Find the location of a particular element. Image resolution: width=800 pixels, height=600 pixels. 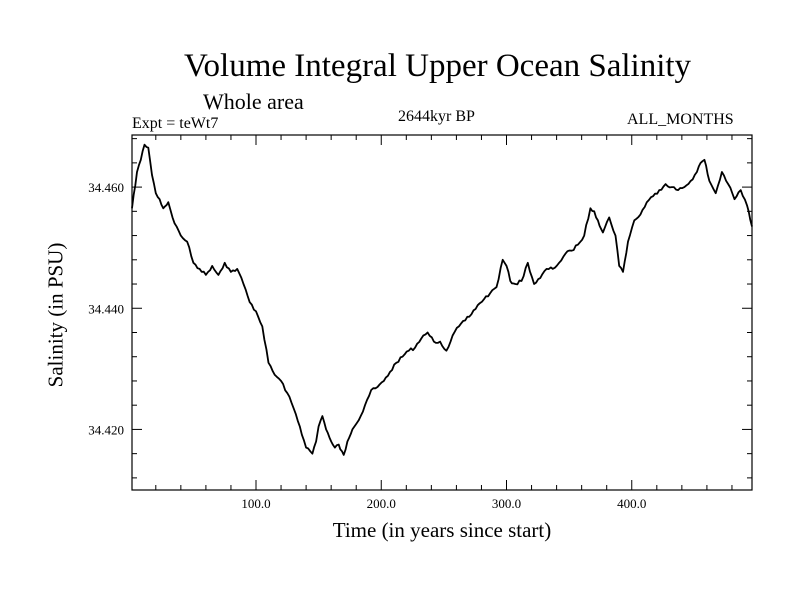

y-axis-label: Salinity (in PSU) is located at coordinates (55, 315).